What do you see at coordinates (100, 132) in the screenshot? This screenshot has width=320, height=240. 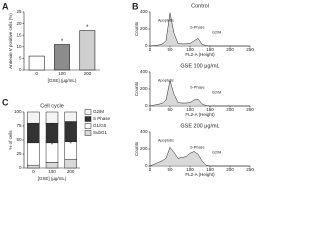 I see `legend-label: SubG1` at bounding box center [100, 132].